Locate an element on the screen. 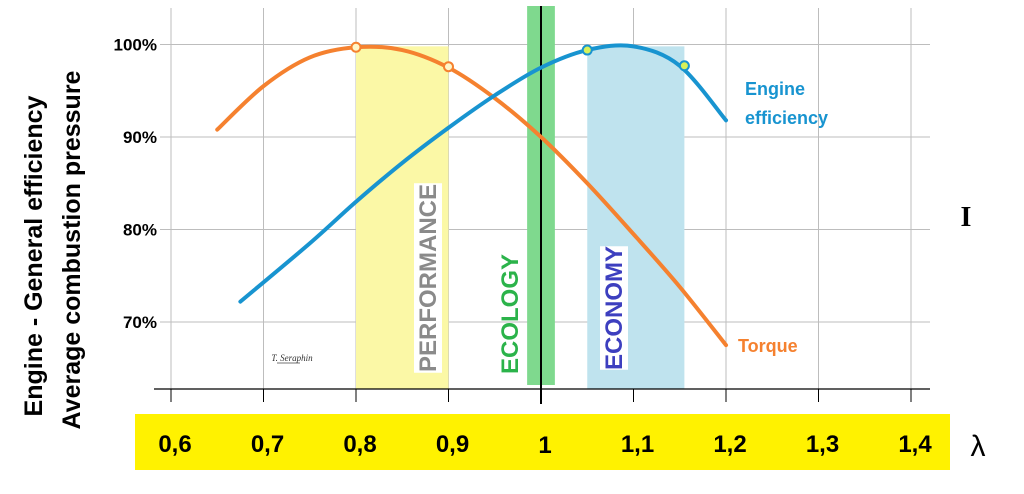 The height and width of the screenshot is (494, 1024). x-tick-label: 1 is located at coordinates (544, 445).